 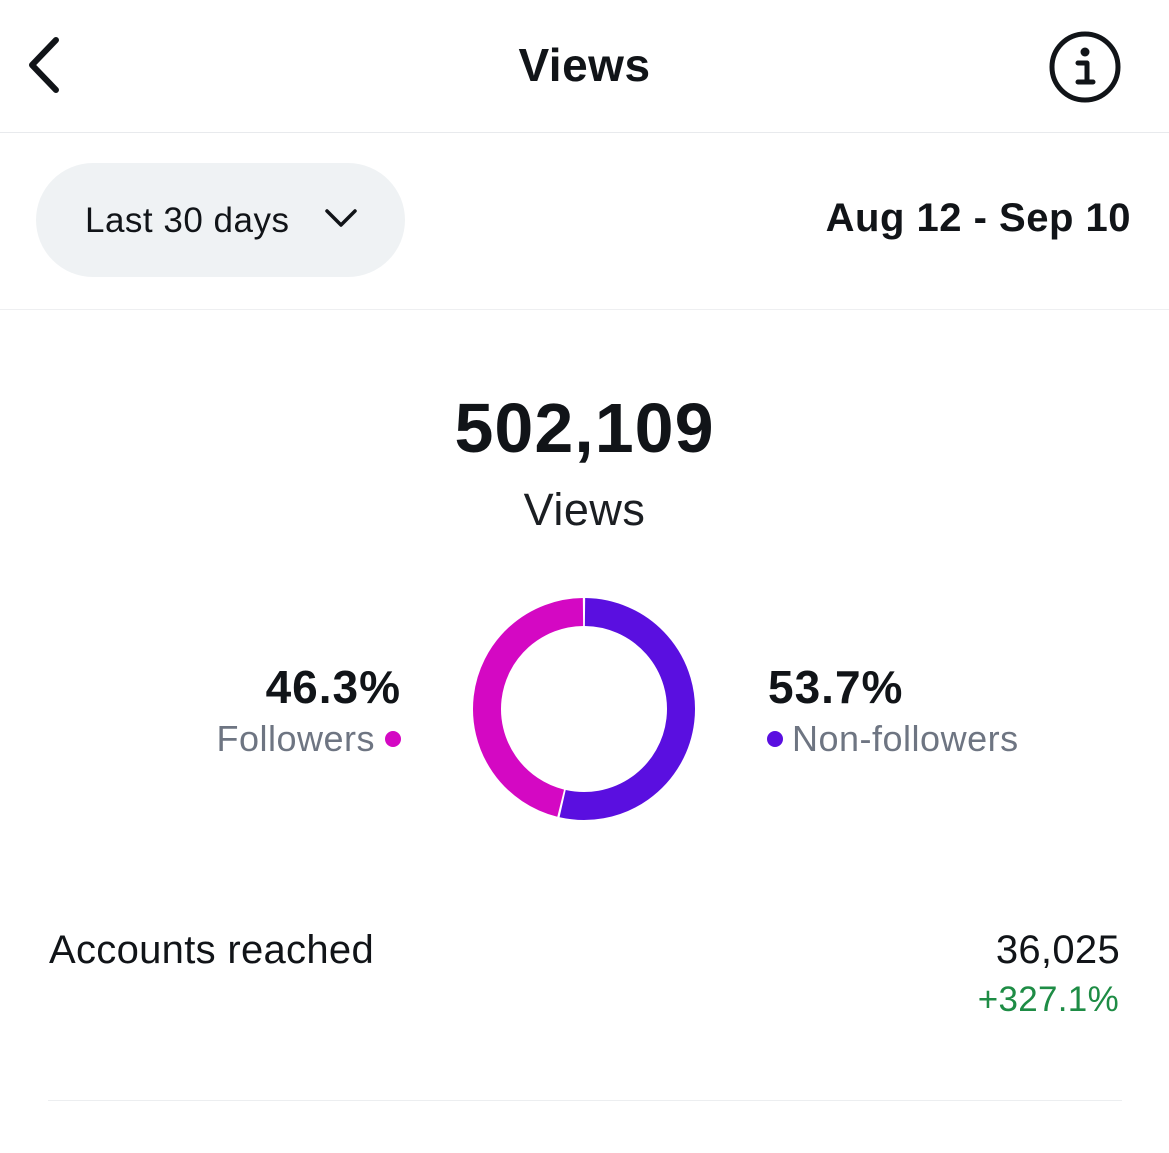 I want to click on followers-legend: Followers, so click(x=308, y=739).